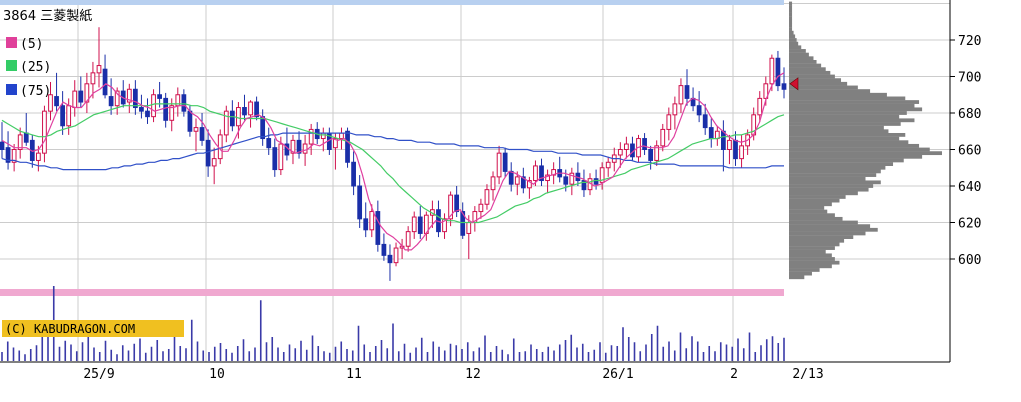 This screenshot has width=1021, height=402. What do you see at coordinates (969, 78) in the screenshot?
I see `y-tick-label: 700` at bounding box center [969, 78].